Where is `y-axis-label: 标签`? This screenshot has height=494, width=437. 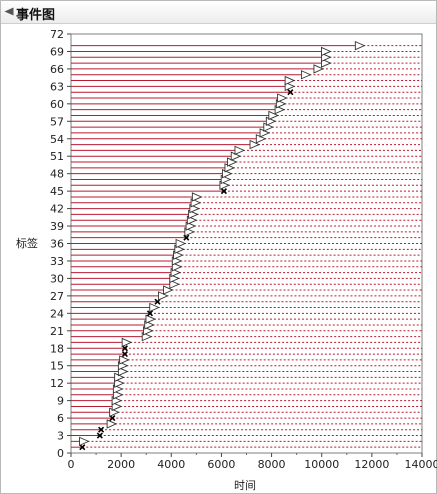 y-axis-label: 标签 is located at coordinates (27, 243).